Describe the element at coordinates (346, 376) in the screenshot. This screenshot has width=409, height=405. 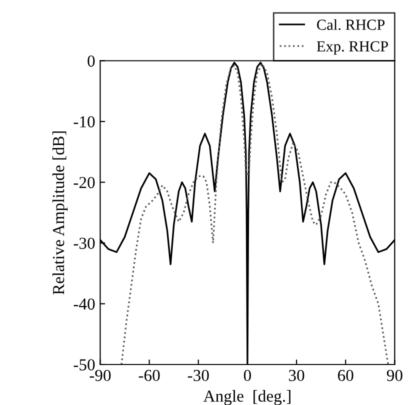
I see `x-tick-label: 60` at that location.